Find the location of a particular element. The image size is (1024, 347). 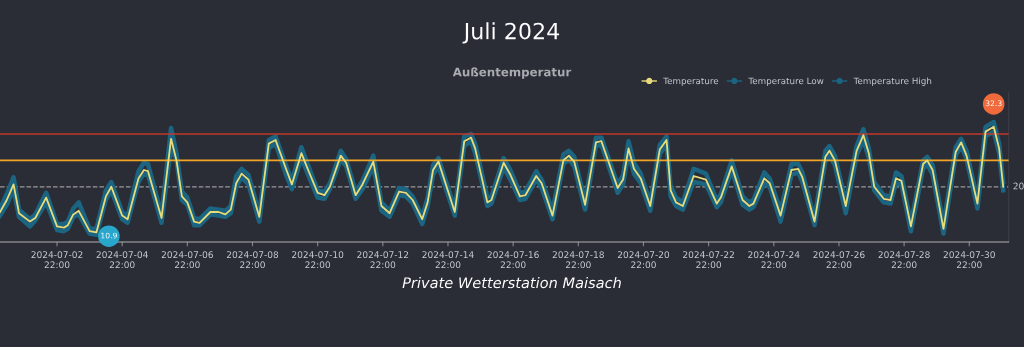

x-tick-label: 2024-07-10 22:00 is located at coordinates (318, 260).